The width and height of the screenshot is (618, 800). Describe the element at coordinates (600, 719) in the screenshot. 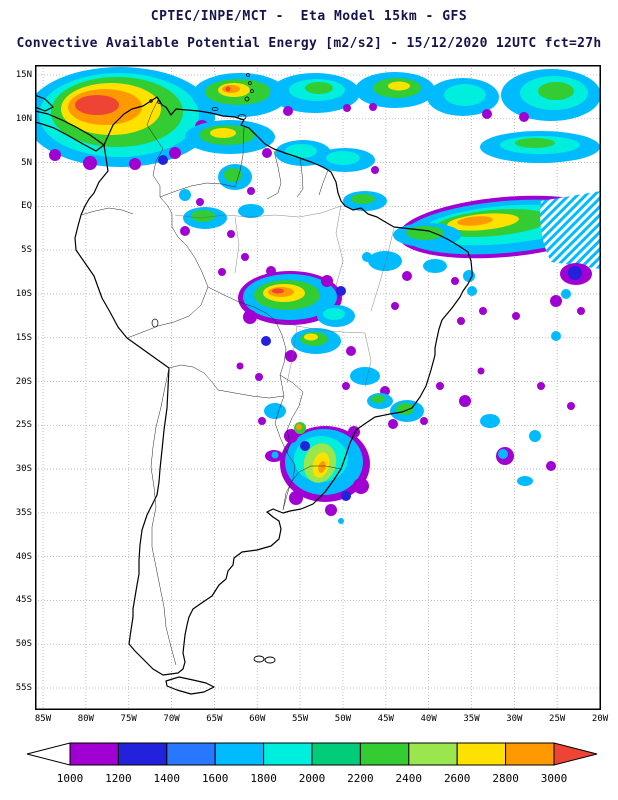

I see `lon-label: 20W` at that location.